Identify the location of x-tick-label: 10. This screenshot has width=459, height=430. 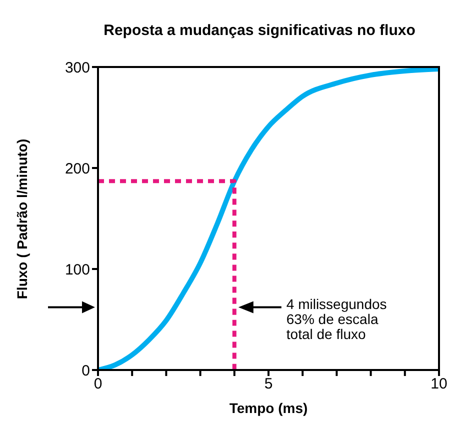
(439, 384).